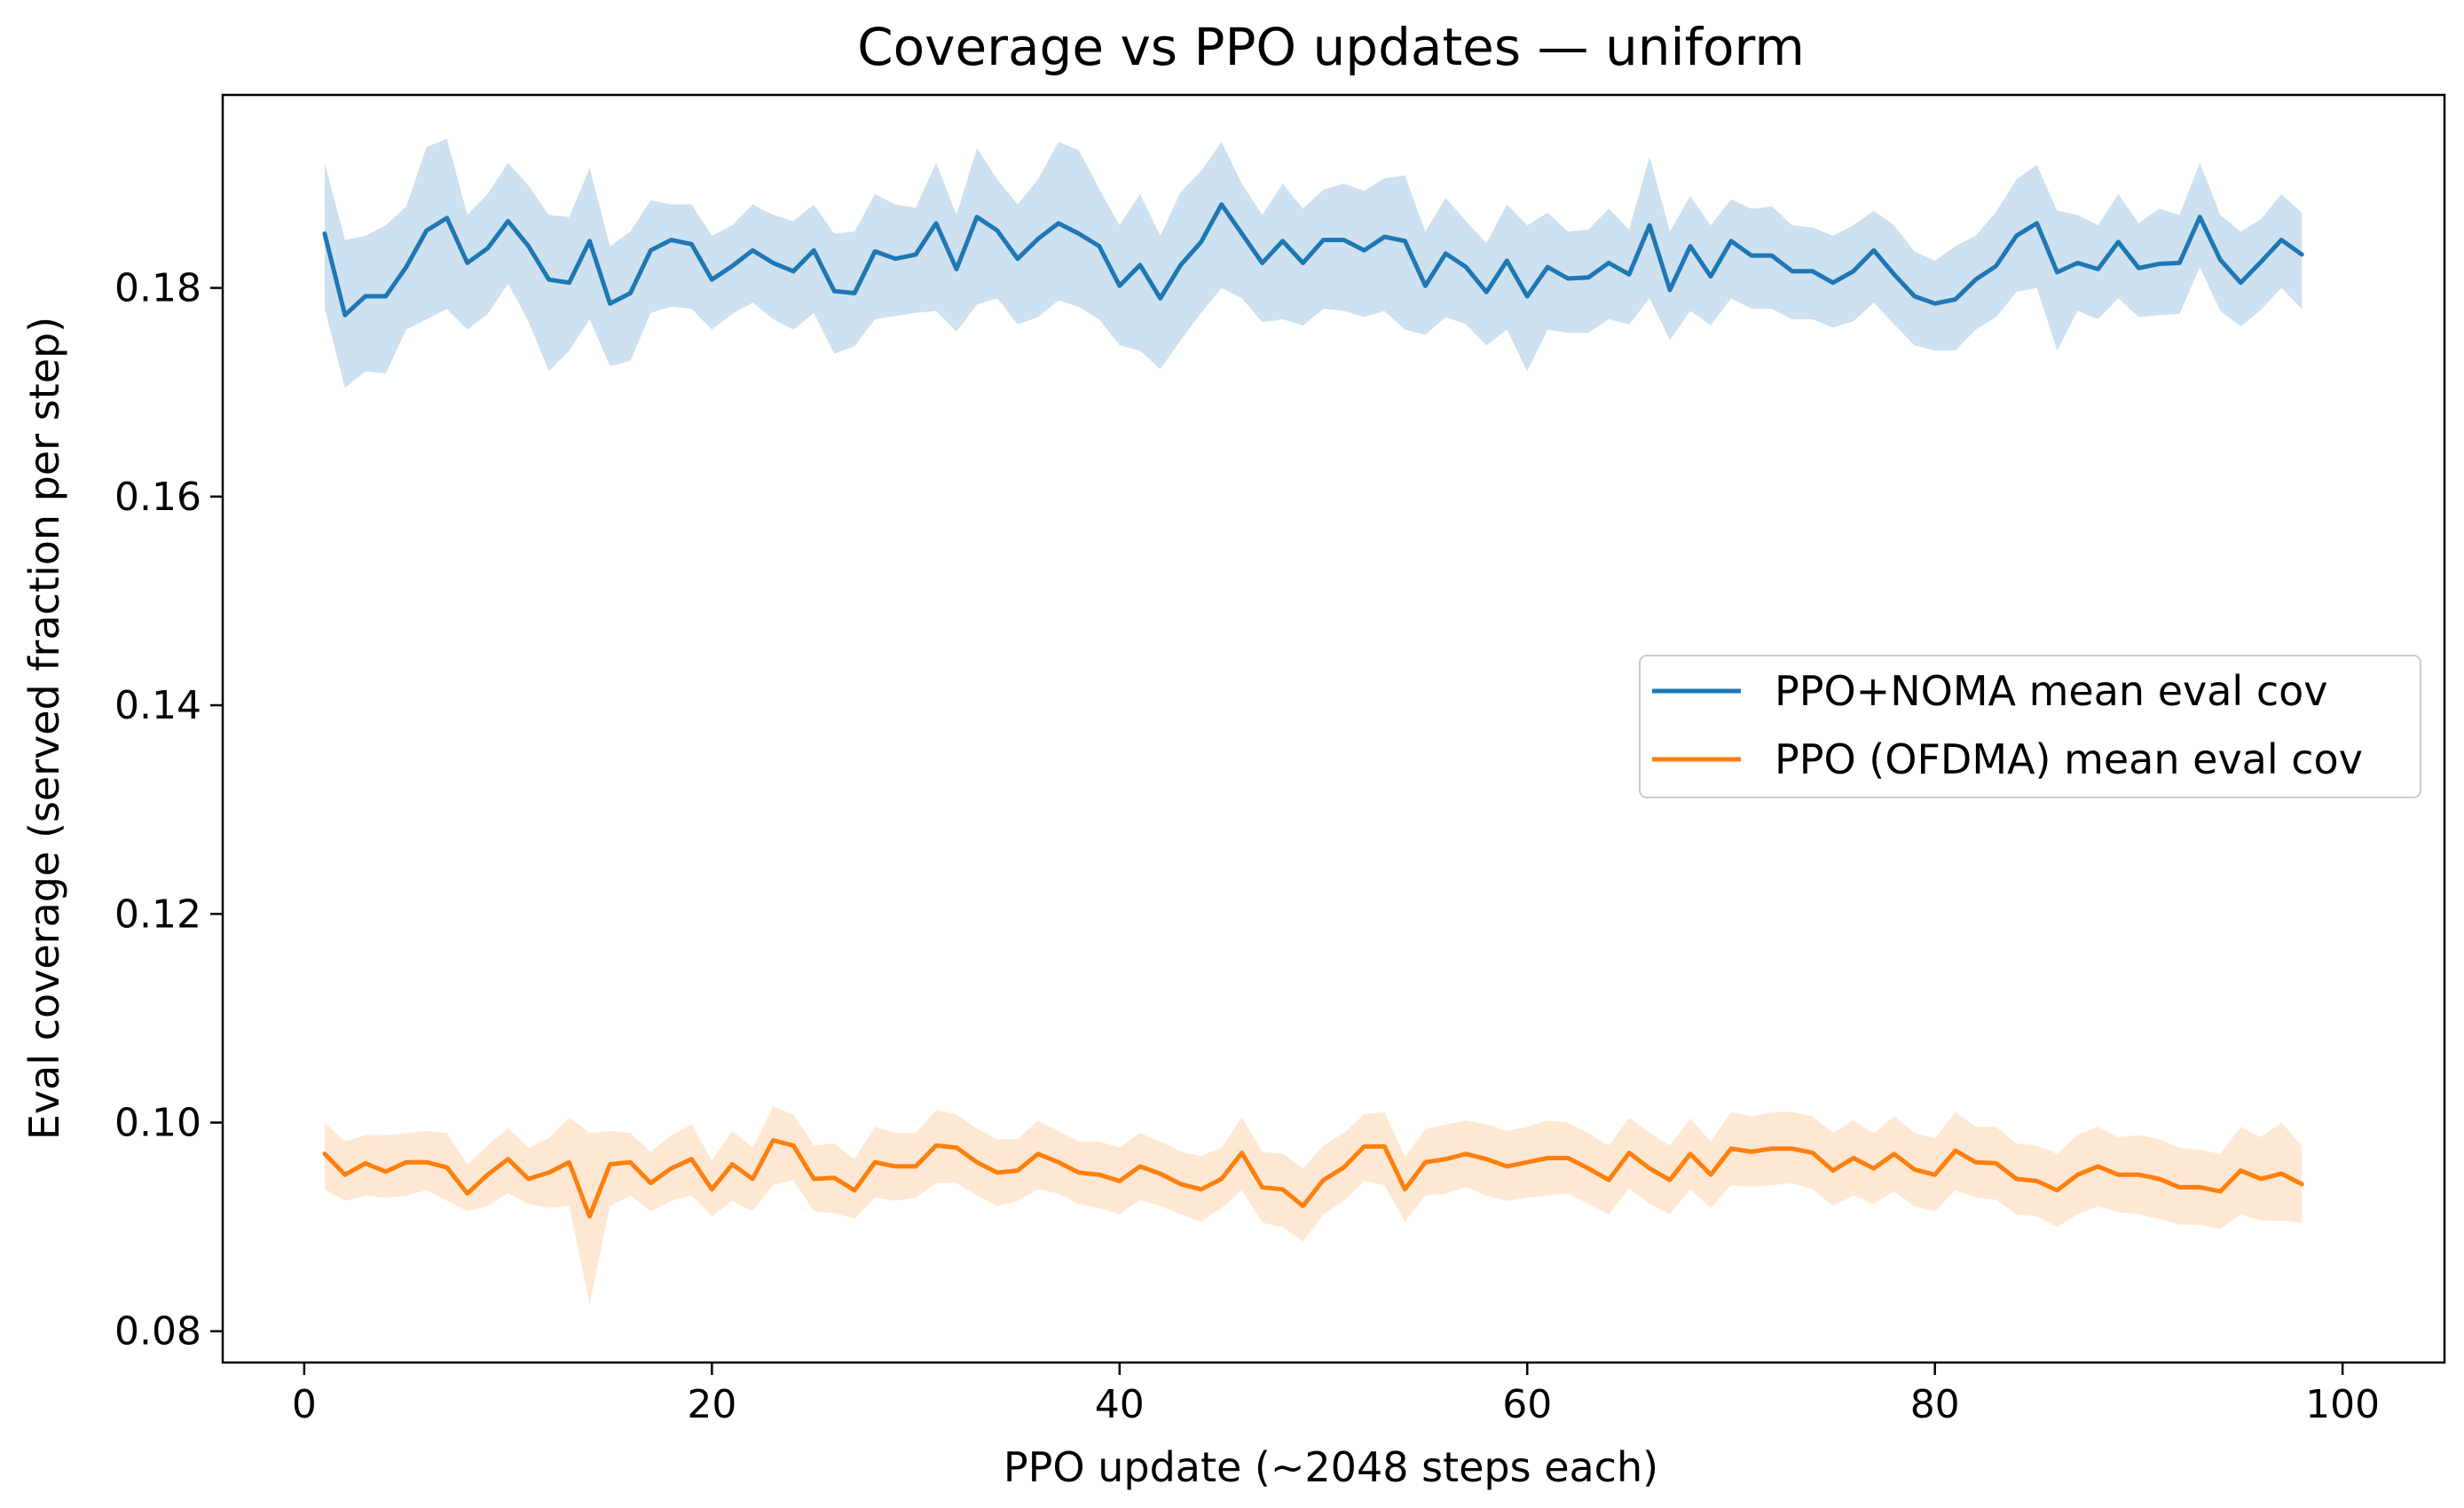  Describe the element at coordinates (1120, 1405) in the screenshot. I see `x-tick-label: 40` at that location.